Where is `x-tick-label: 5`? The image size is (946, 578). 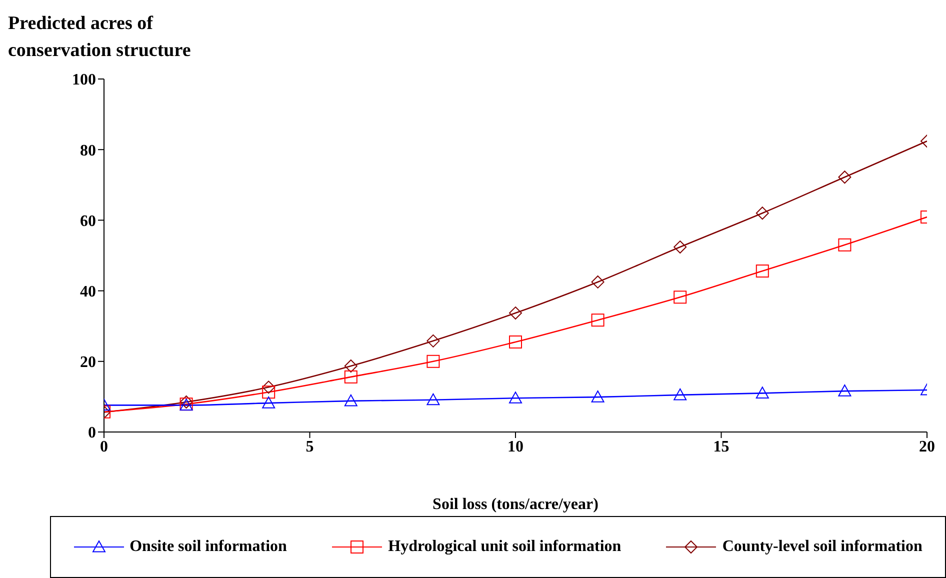
x-tick-label: 5 is located at coordinates (310, 447).